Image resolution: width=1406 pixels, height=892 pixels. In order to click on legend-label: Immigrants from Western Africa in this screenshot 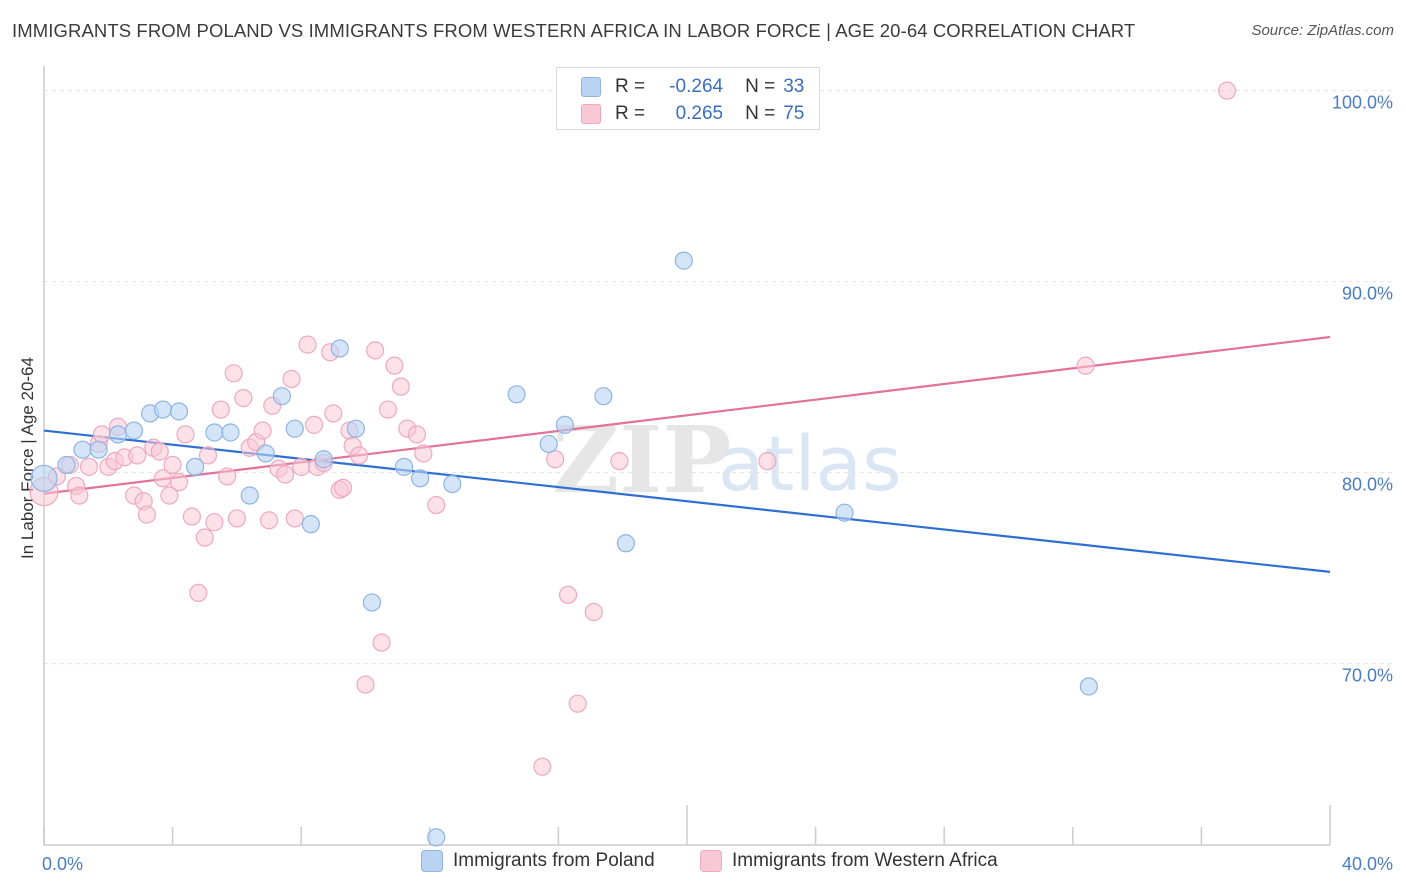, I will do `click(865, 860)`.